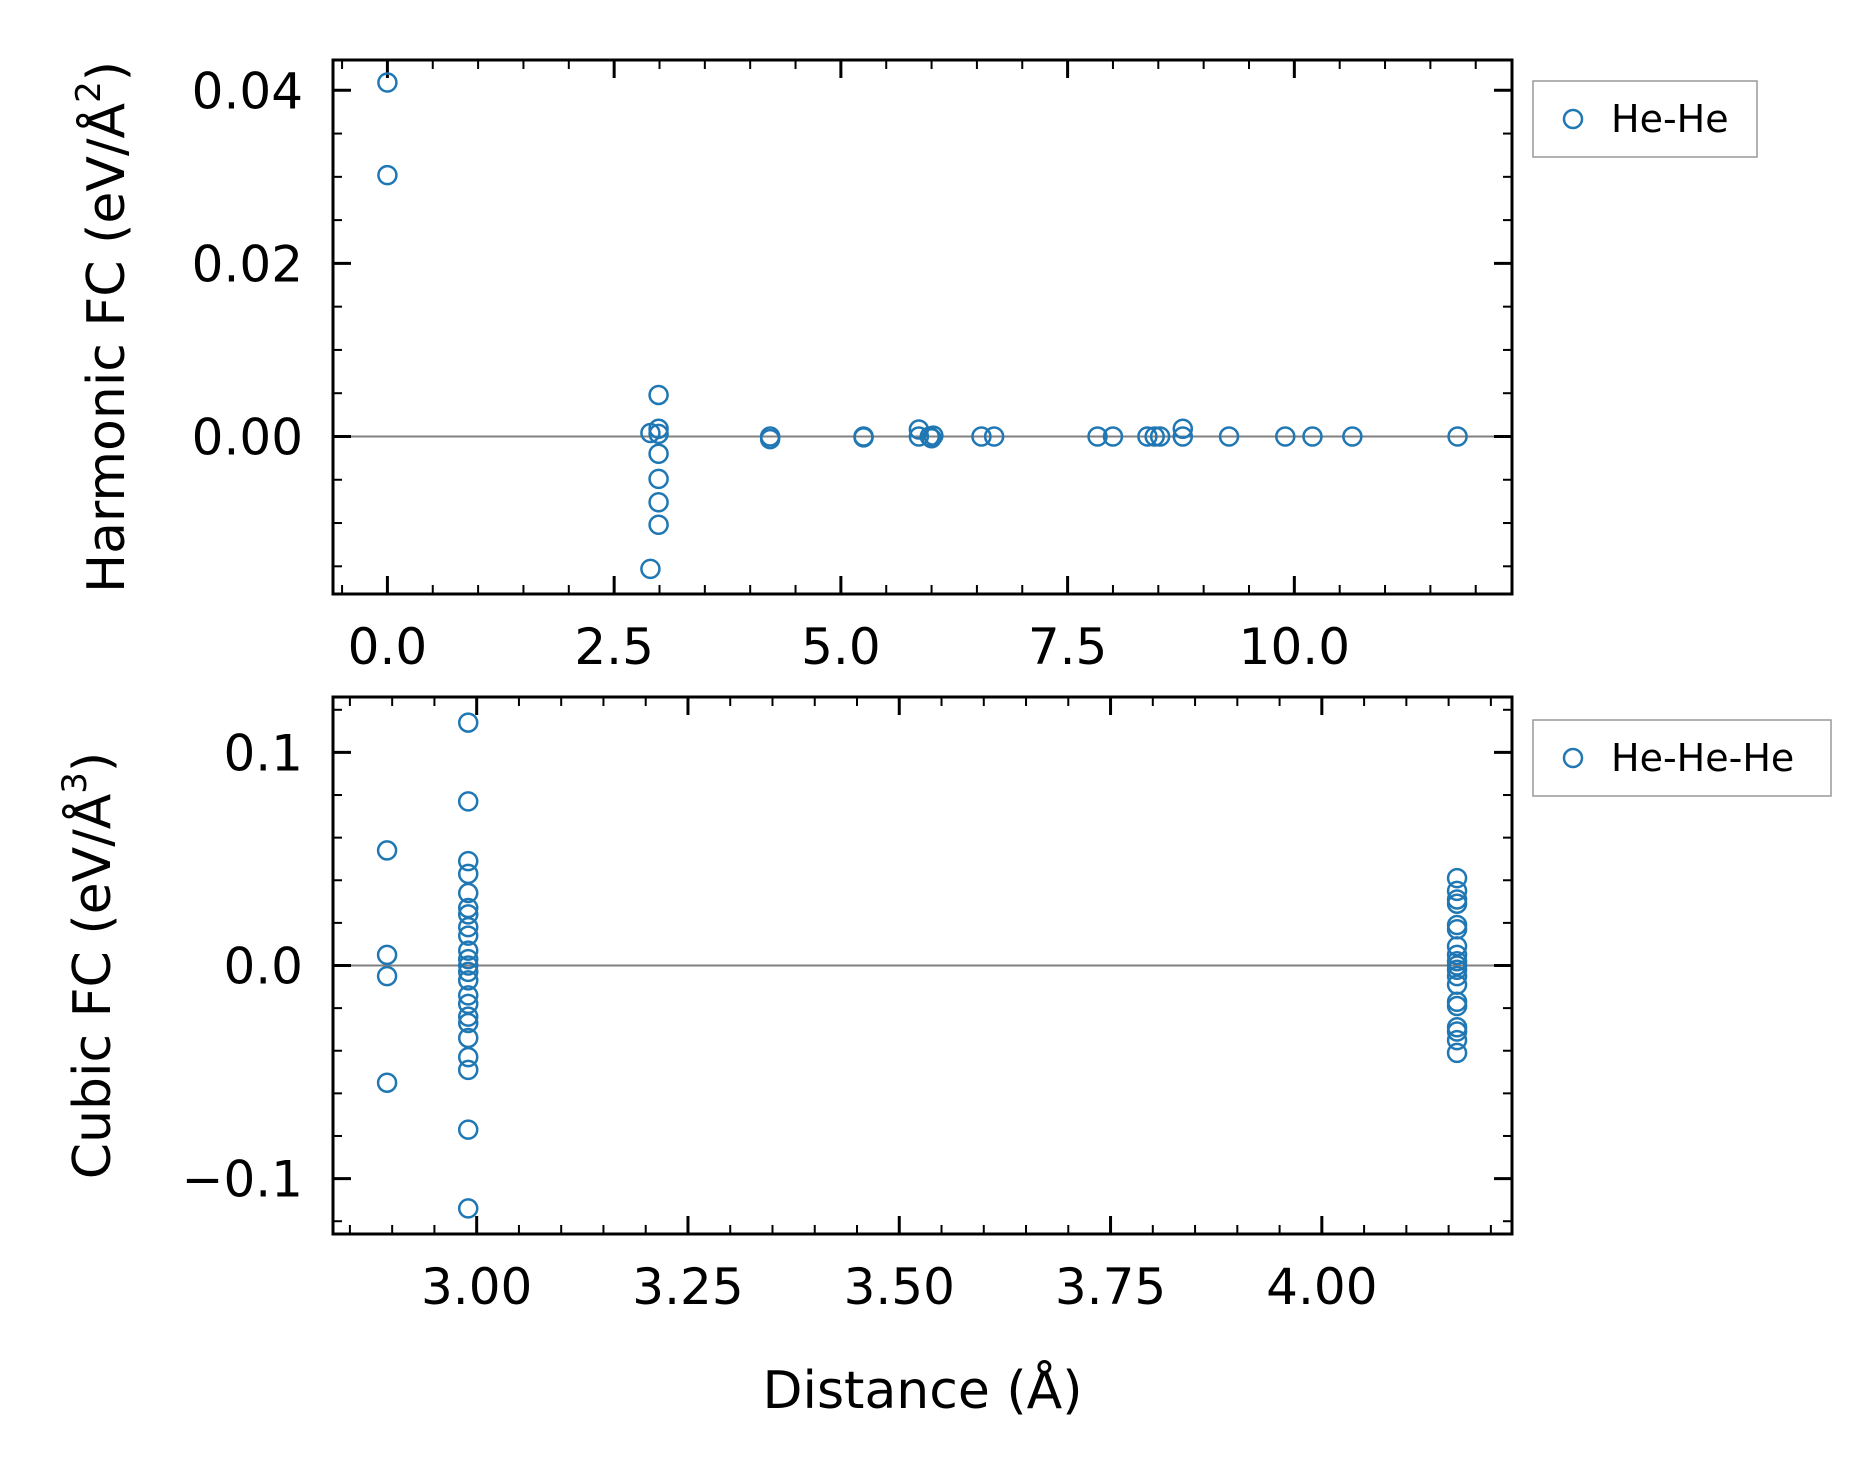 This screenshot has width=1866, height=1460. I want to click on cubic-x-tick-label: 3.75, so click(1110, 1287).